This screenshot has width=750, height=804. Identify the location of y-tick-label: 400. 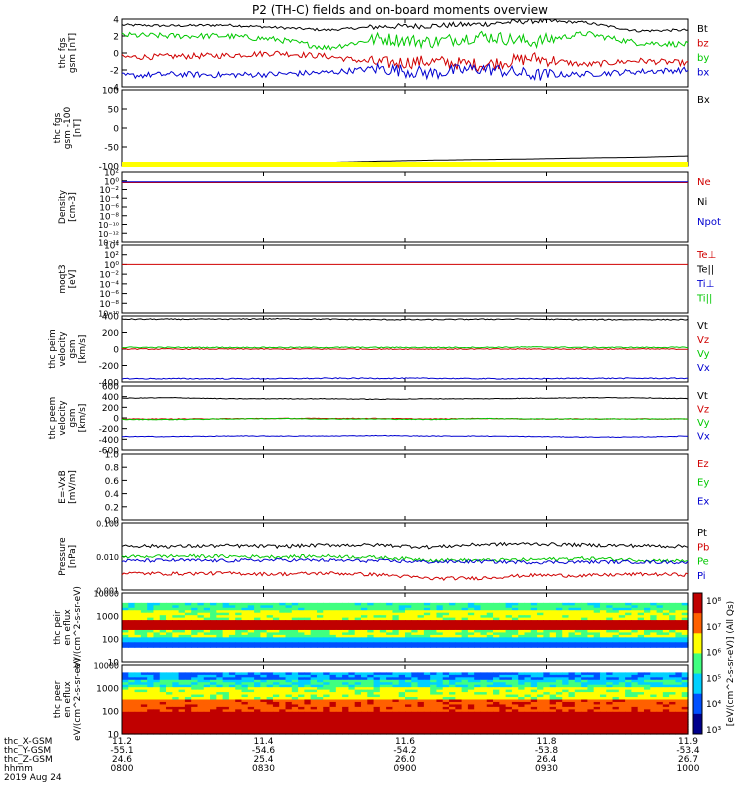
(110, 398).